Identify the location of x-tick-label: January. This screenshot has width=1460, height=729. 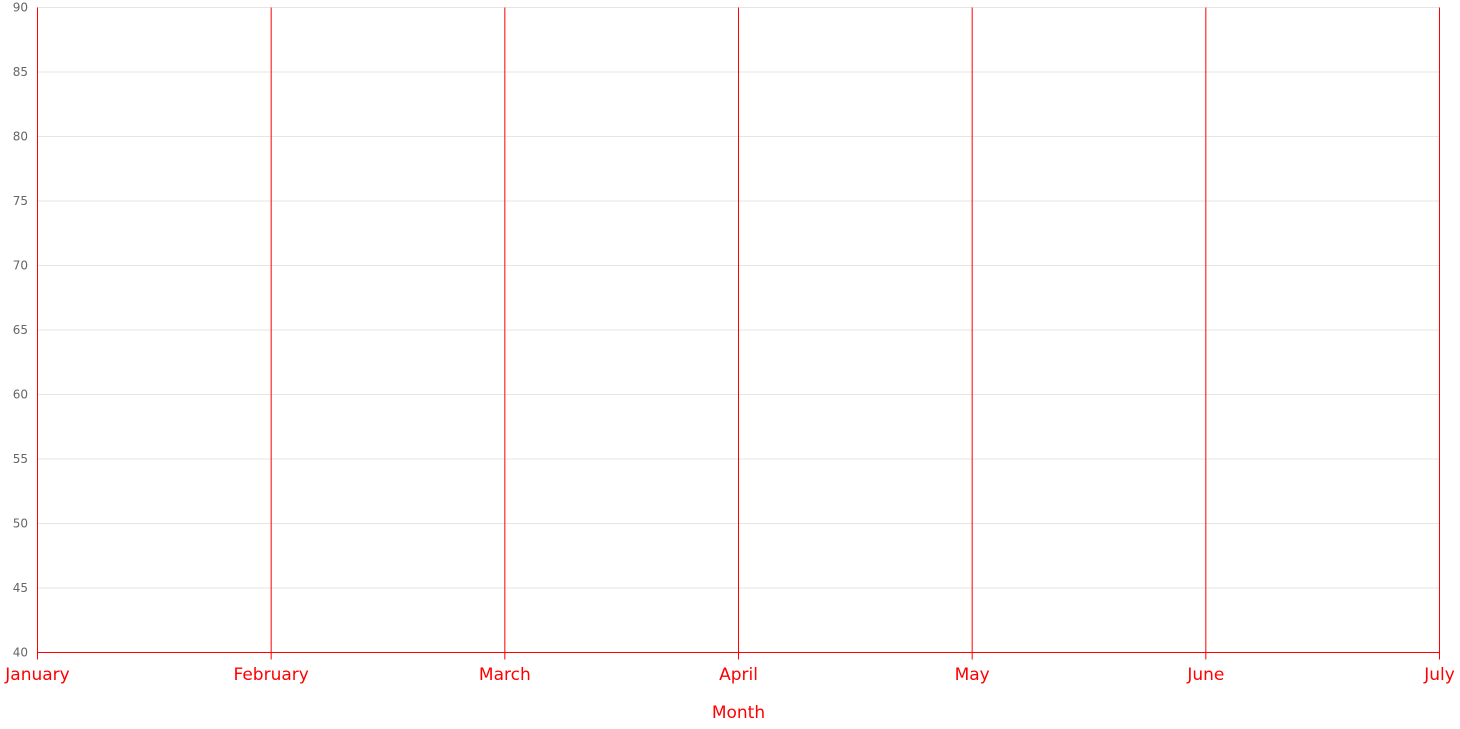
(36, 675).